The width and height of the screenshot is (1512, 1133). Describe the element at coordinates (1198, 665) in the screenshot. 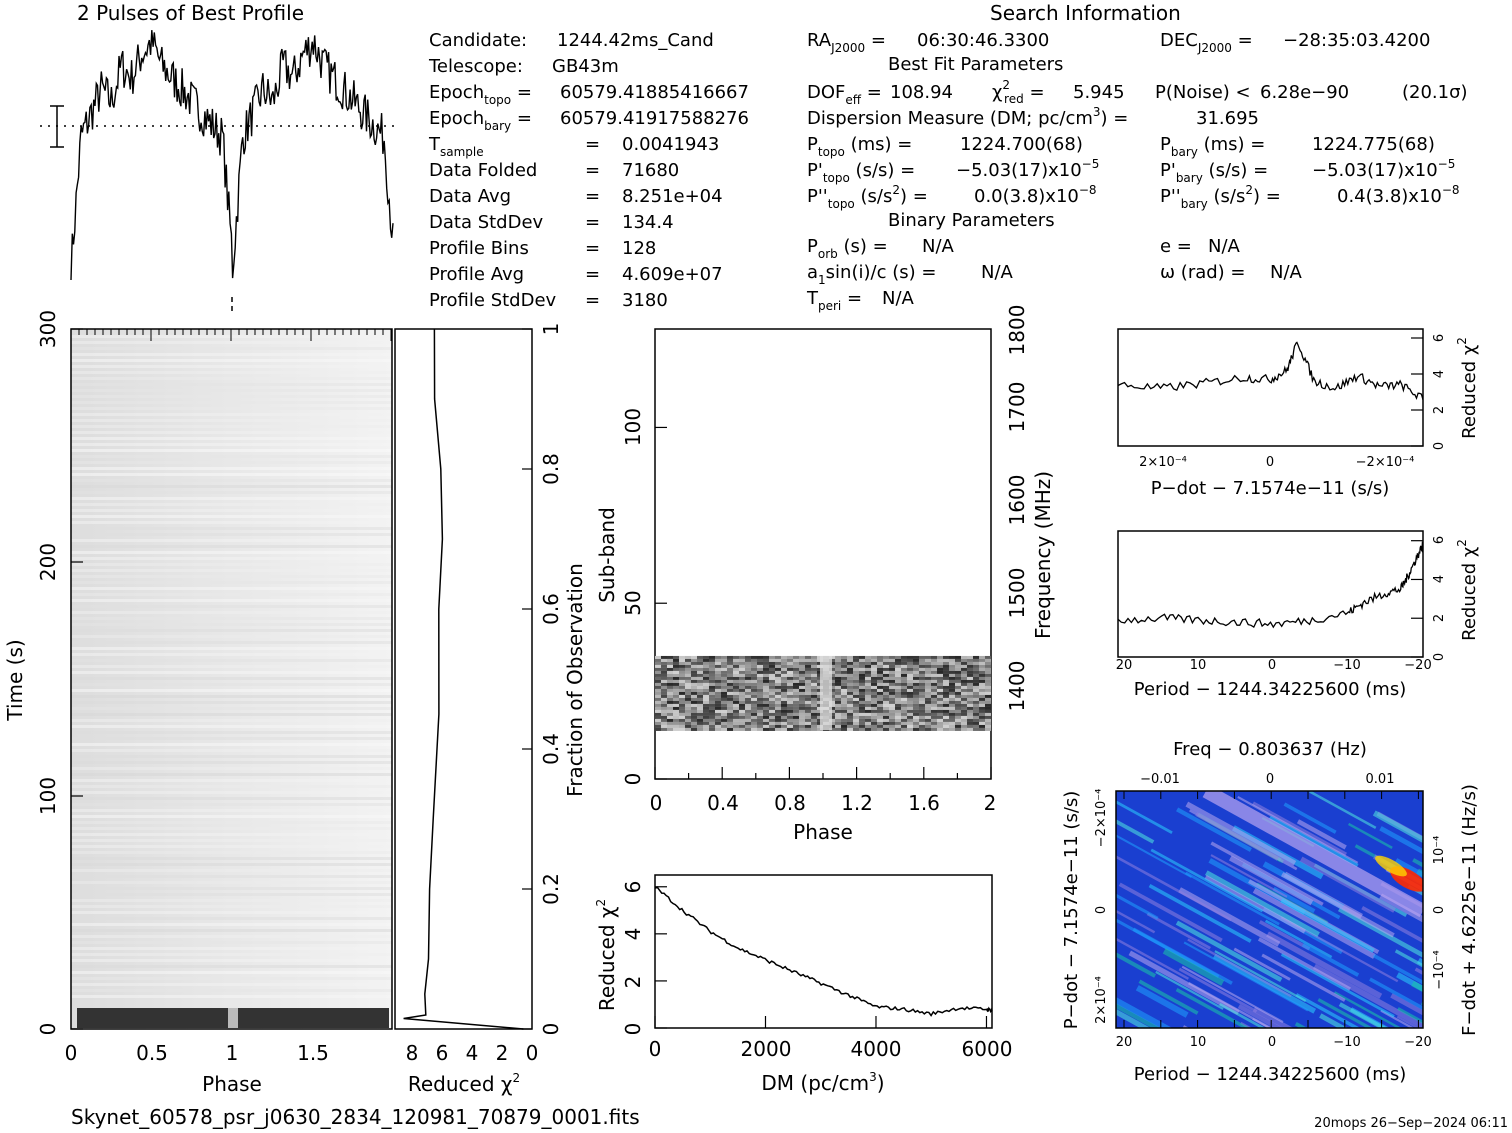

I see `tick-label: 10` at that location.